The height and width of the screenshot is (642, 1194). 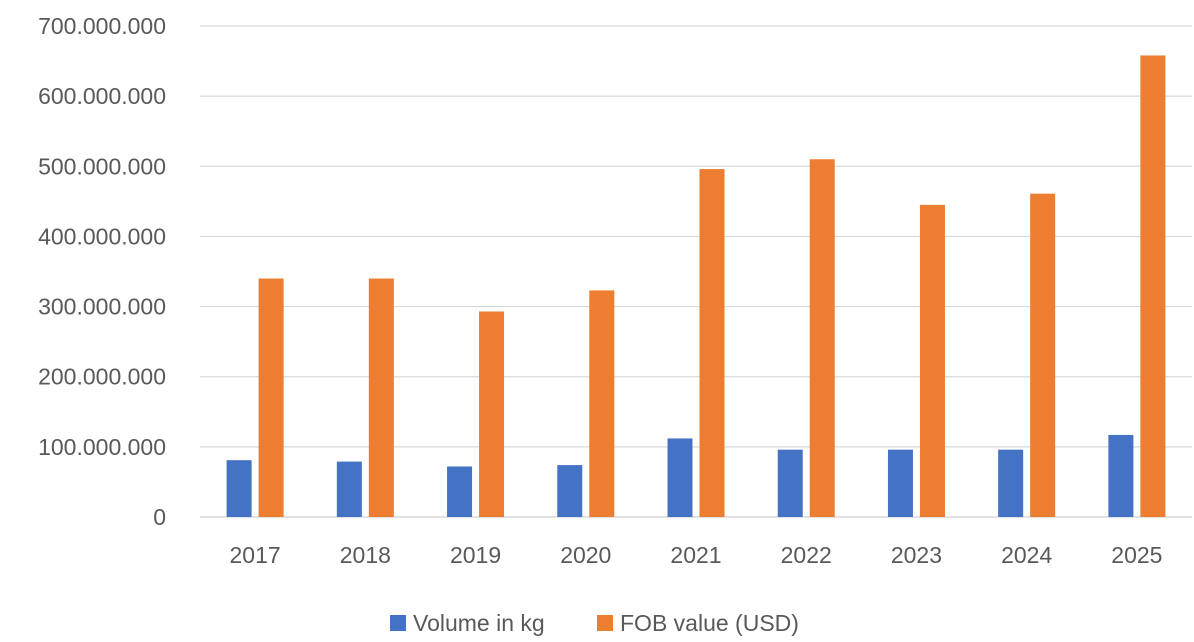 What do you see at coordinates (475, 555) in the screenshot?
I see `x-tick-label: 2019` at bounding box center [475, 555].